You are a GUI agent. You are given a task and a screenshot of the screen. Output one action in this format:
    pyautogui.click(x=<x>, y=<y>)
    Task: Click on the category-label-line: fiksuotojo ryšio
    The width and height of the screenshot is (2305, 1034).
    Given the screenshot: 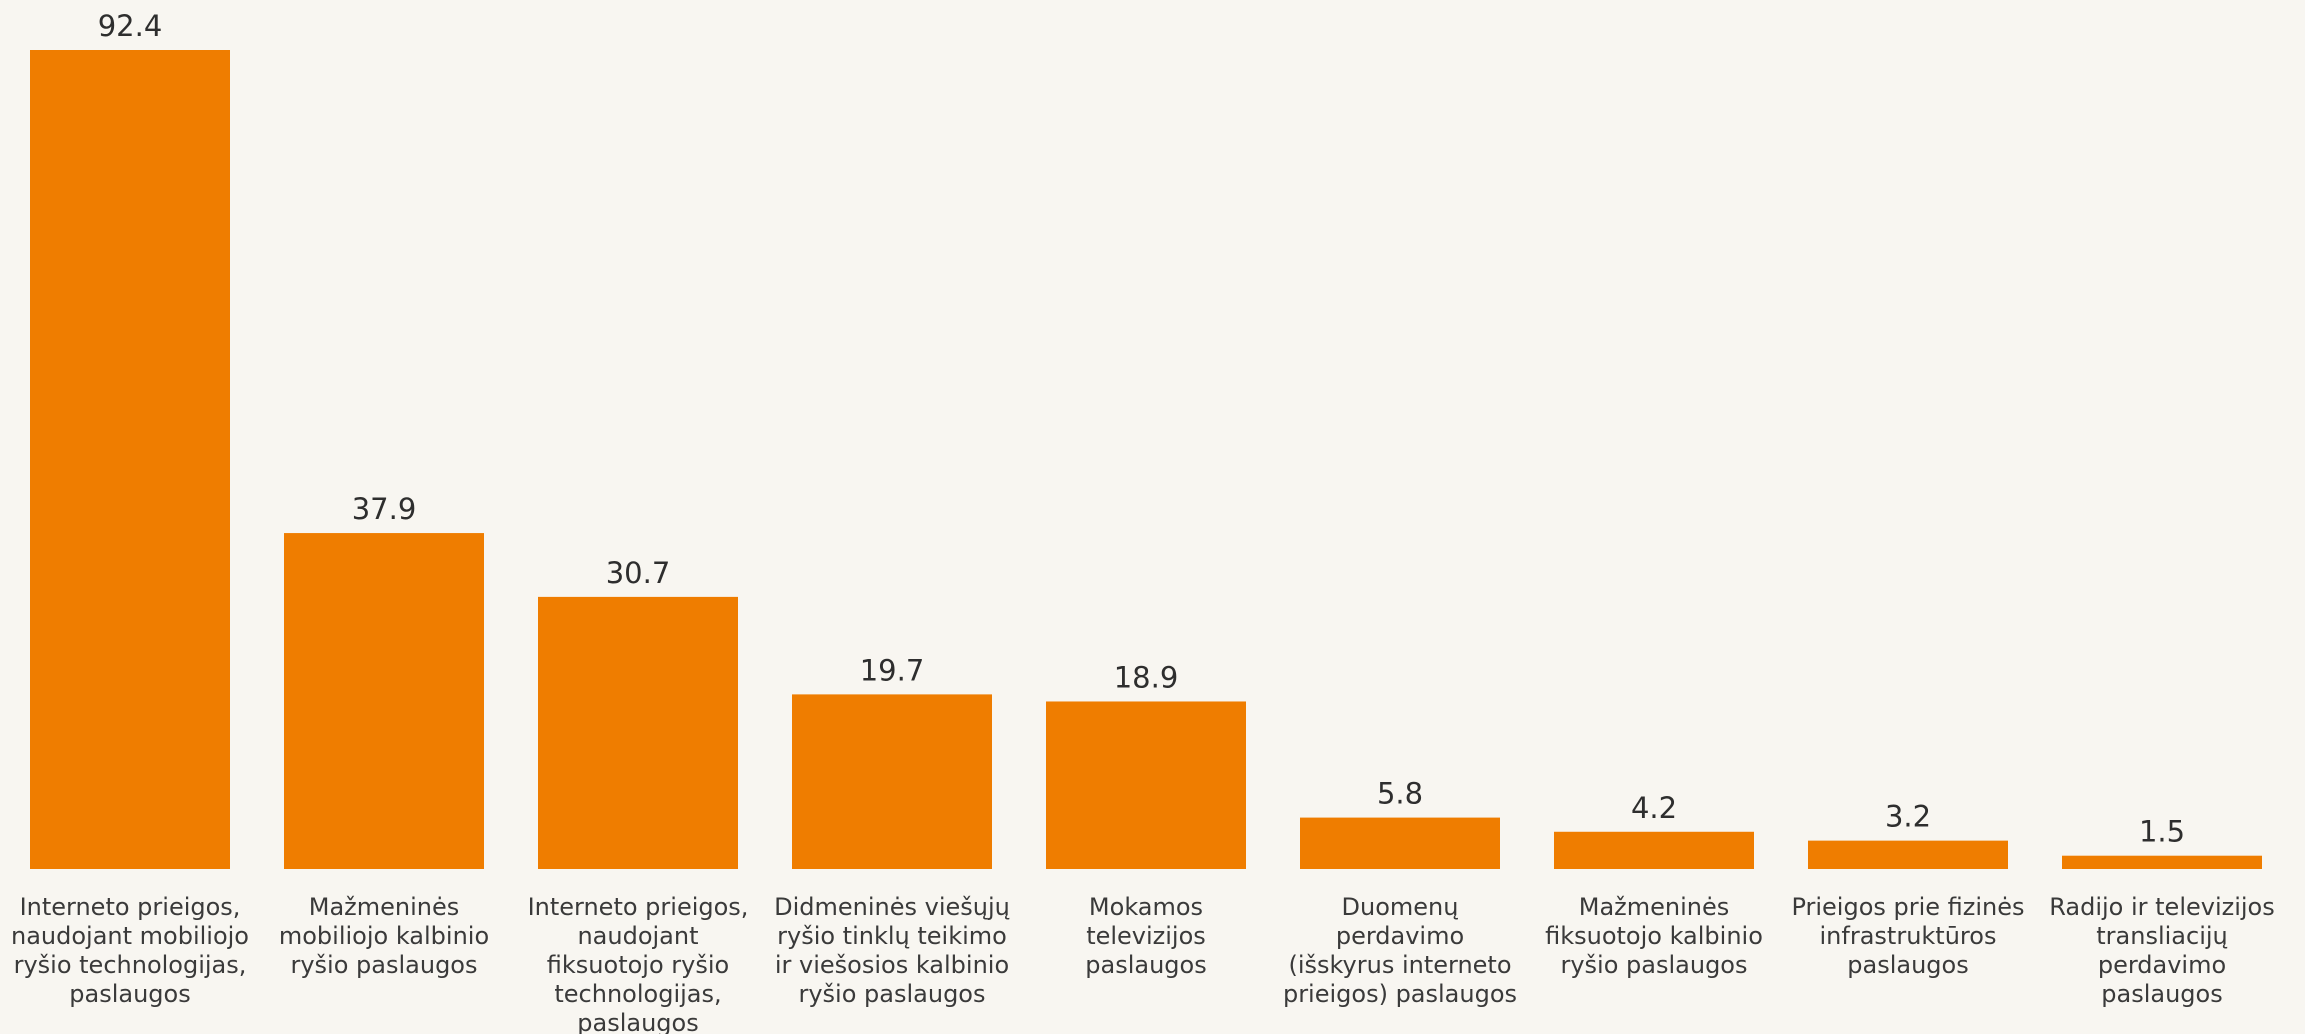 What is the action you would take?
    pyautogui.click(x=638, y=965)
    